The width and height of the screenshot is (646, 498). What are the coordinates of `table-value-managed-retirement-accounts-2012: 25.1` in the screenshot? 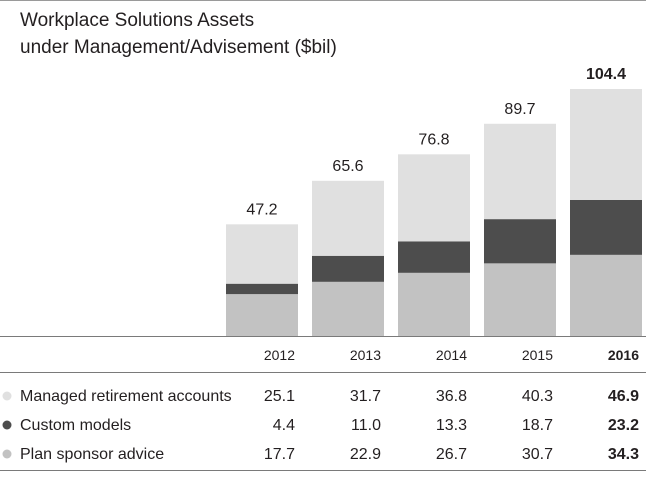 It's located at (279, 396).